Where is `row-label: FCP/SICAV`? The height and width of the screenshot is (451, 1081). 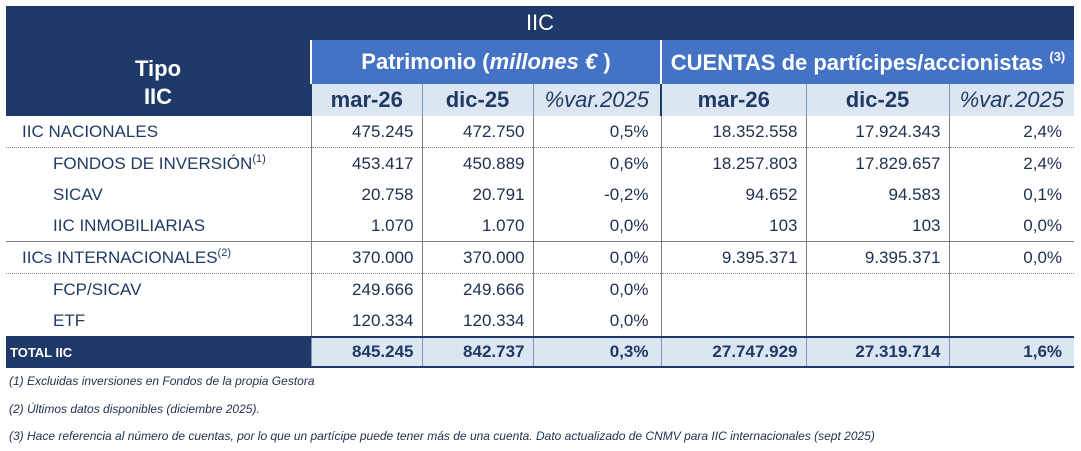
row-label: FCP/SICAV is located at coordinates (158, 289).